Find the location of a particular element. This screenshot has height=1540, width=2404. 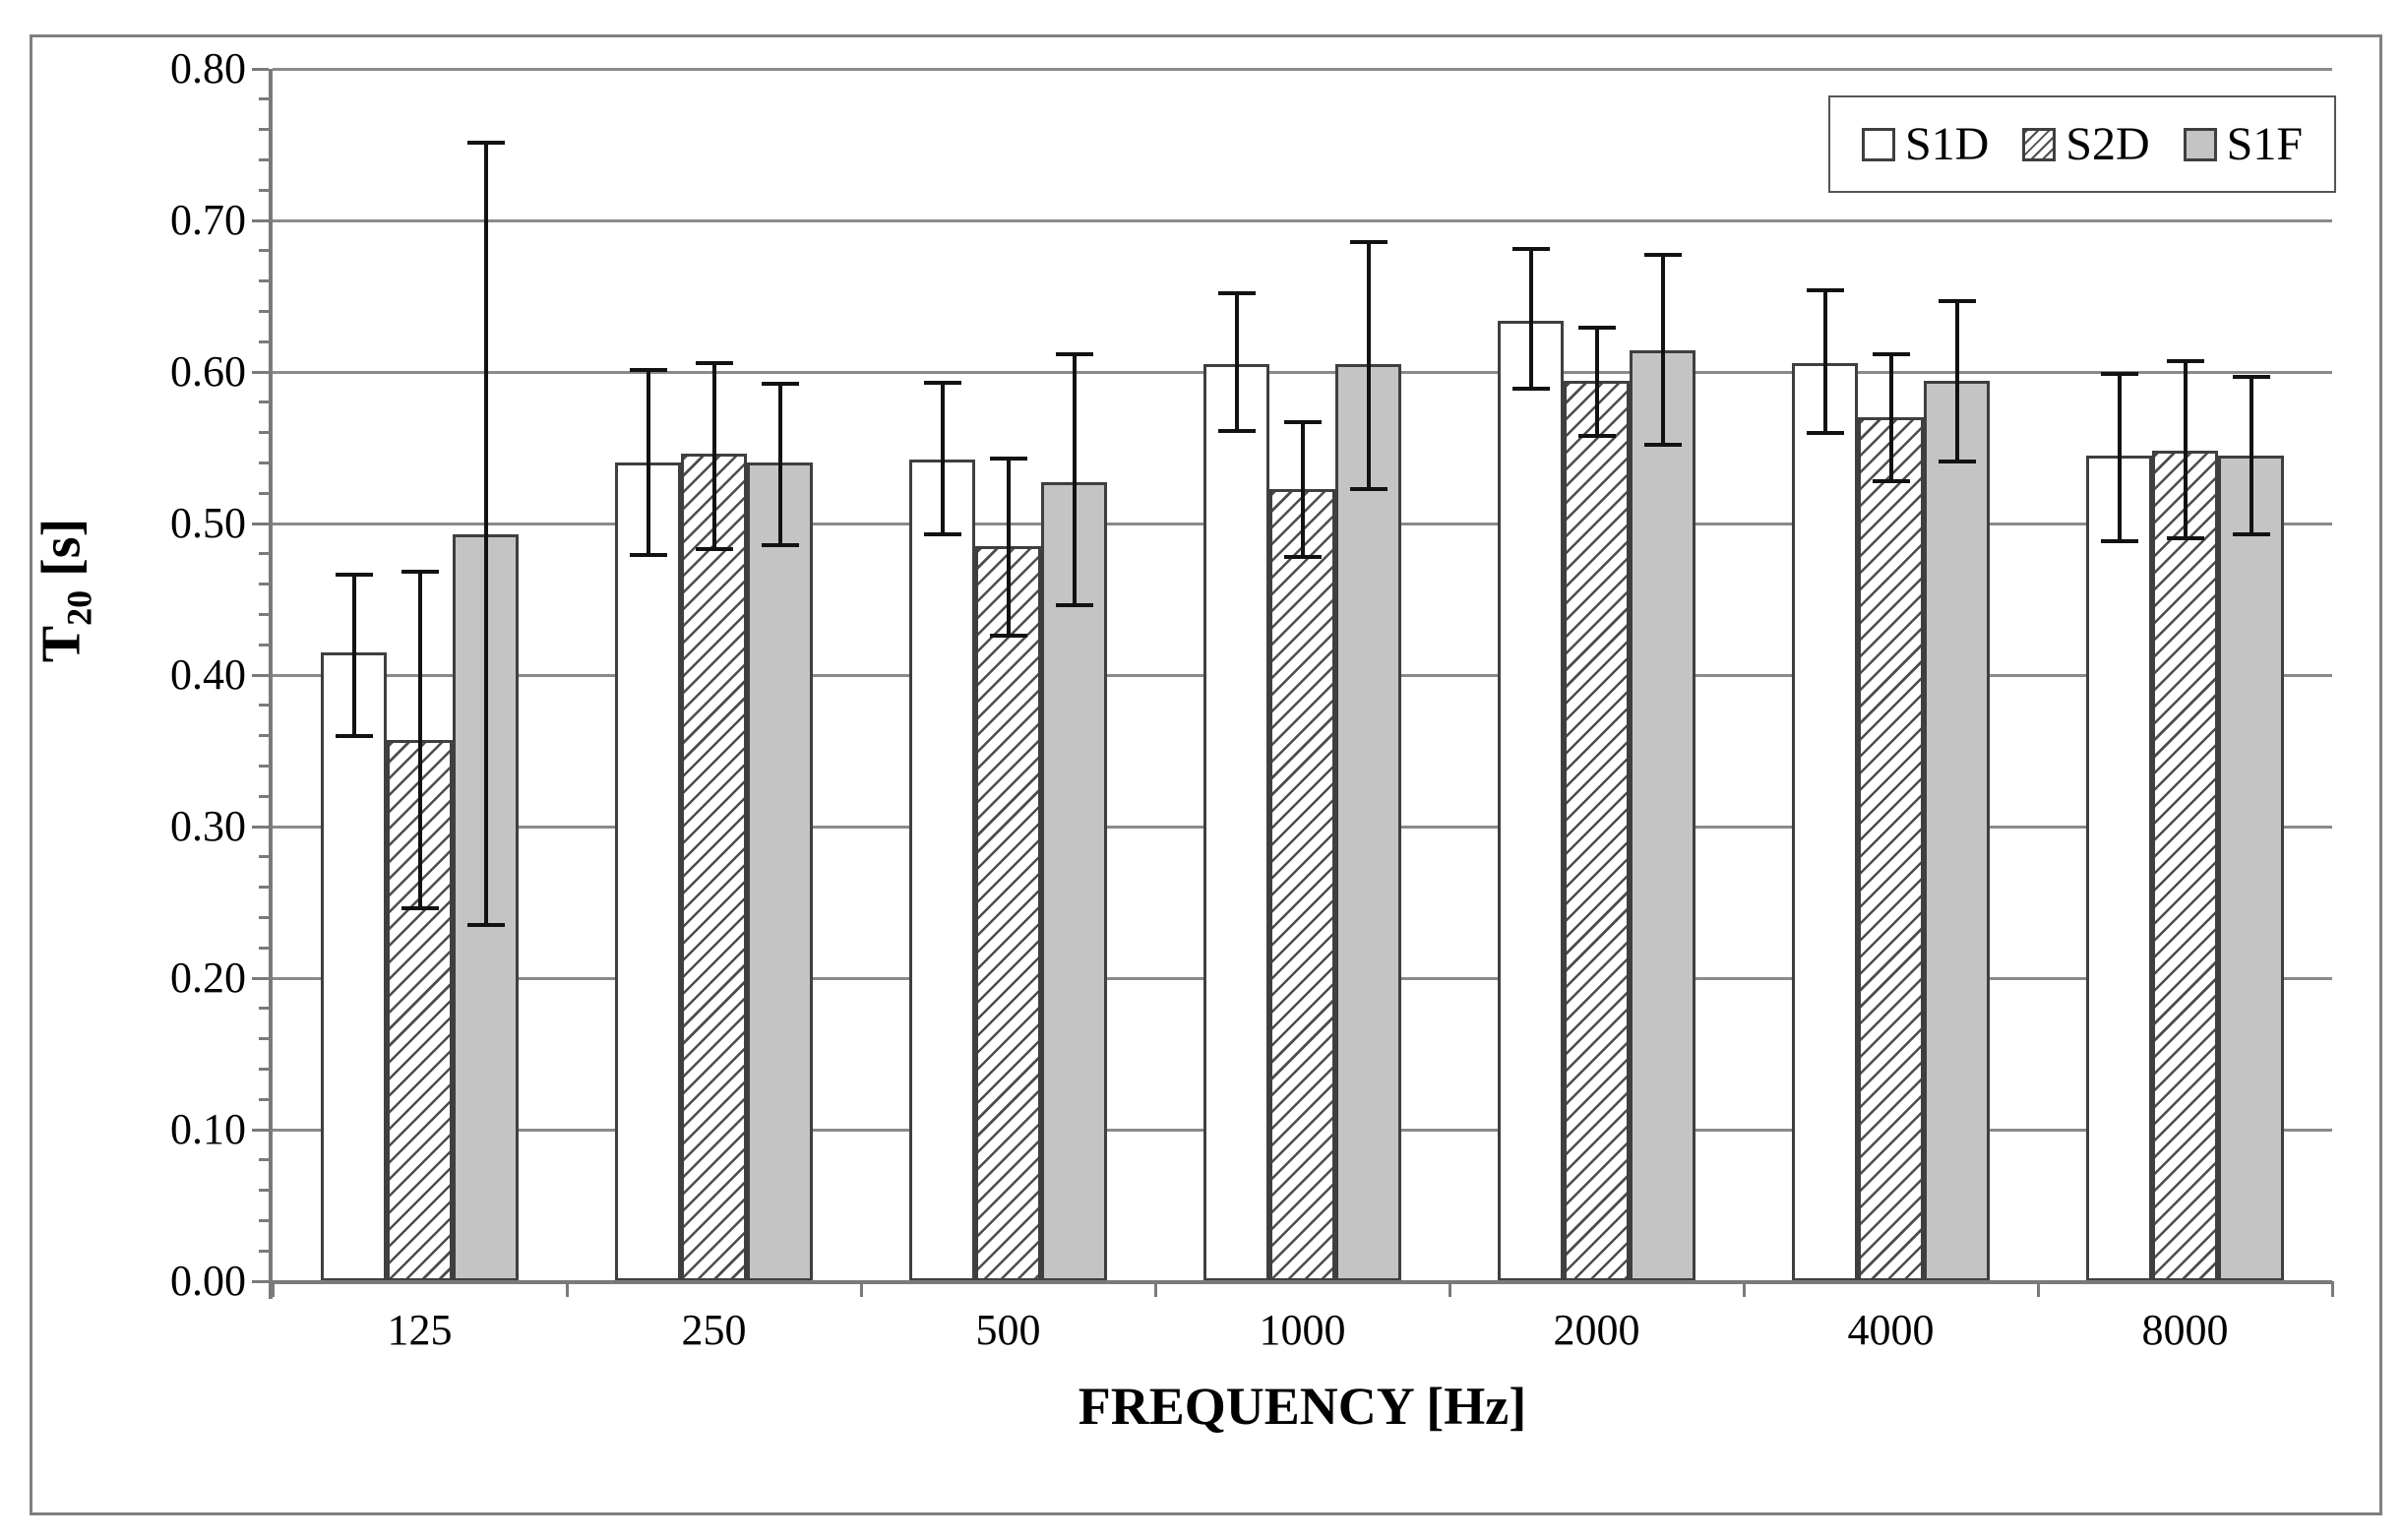

y-tick-label: 0.70 is located at coordinates (208, 220).